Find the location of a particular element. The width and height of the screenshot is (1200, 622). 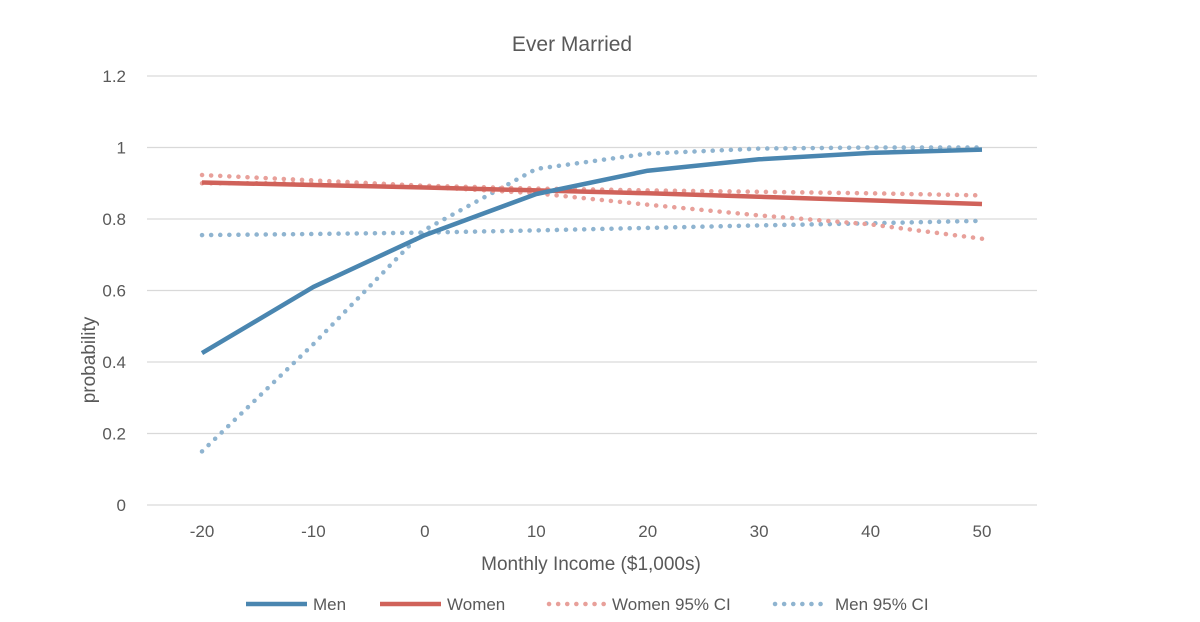

men-95-ci-lower-line is located at coordinates (592, 228).